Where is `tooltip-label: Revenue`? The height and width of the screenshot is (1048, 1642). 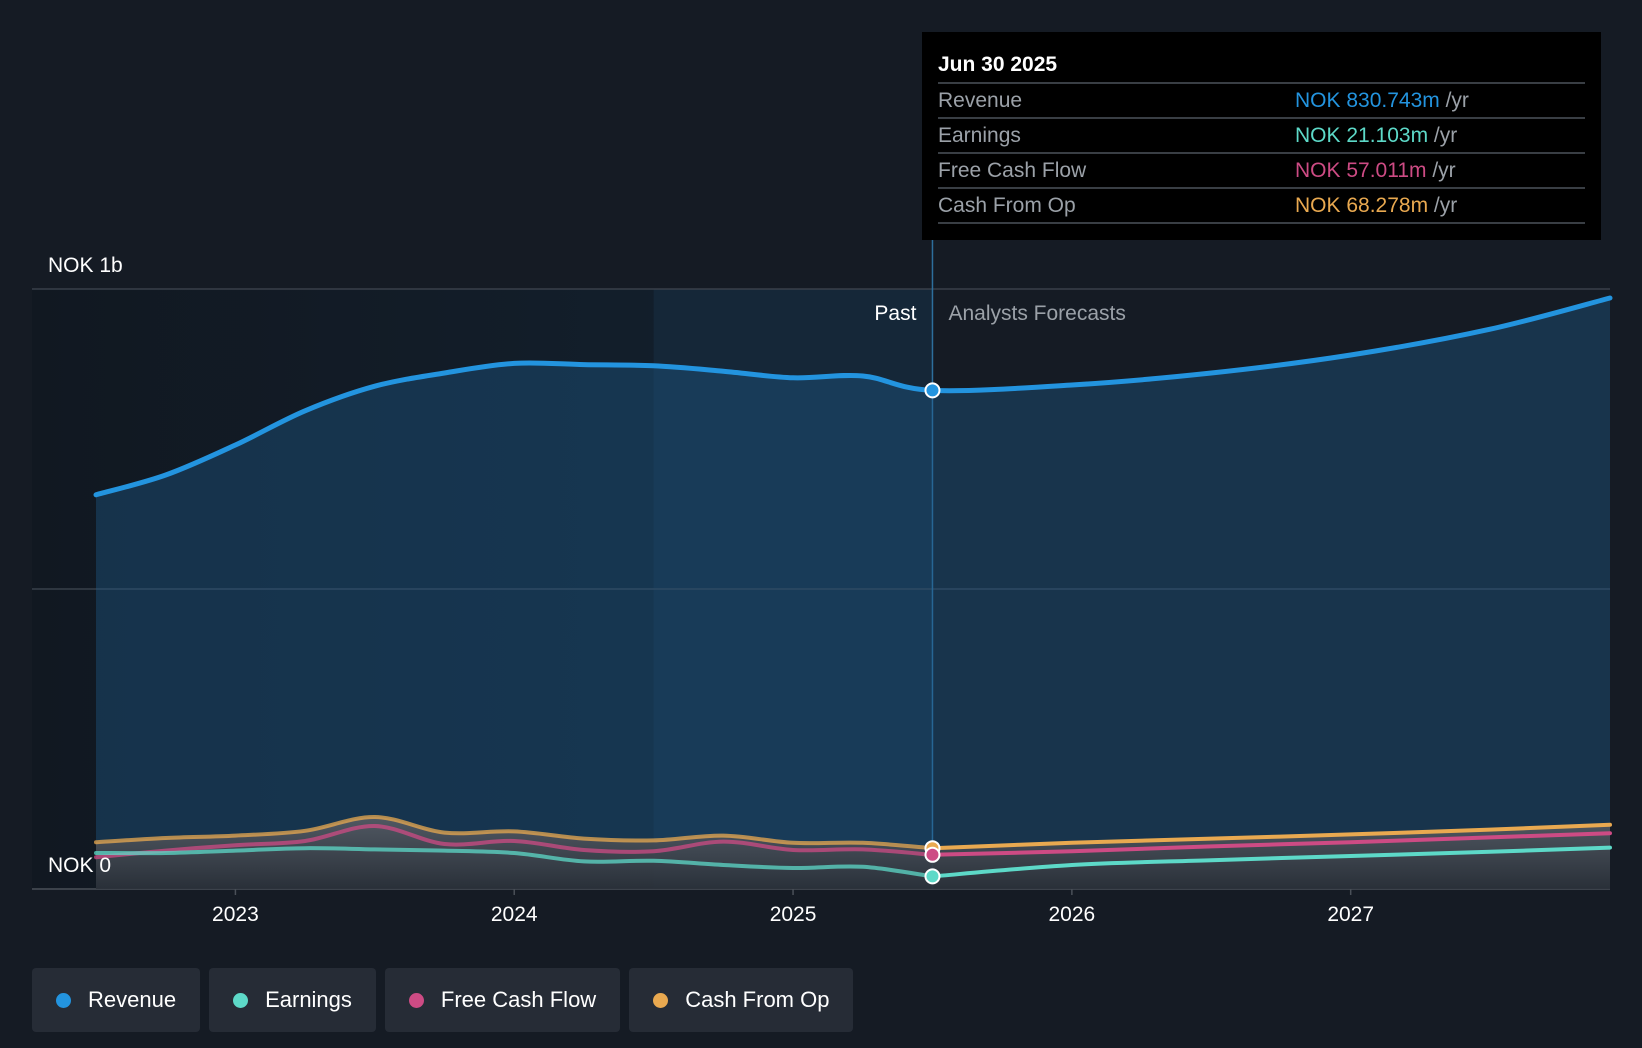
tooltip-label: Revenue is located at coordinates (980, 100).